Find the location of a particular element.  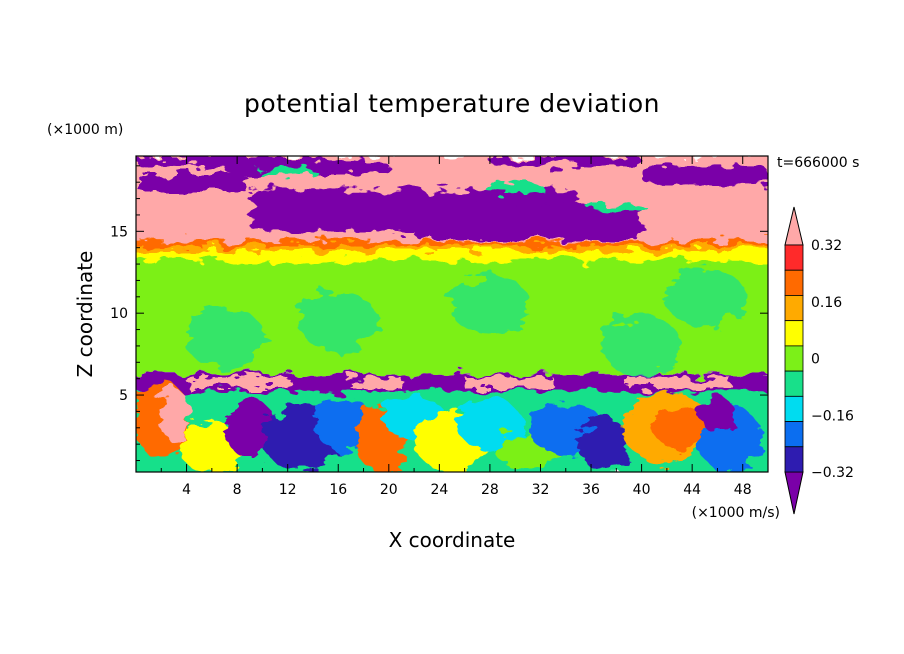

y-tick-label: 15 is located at coordinates (119, 232).